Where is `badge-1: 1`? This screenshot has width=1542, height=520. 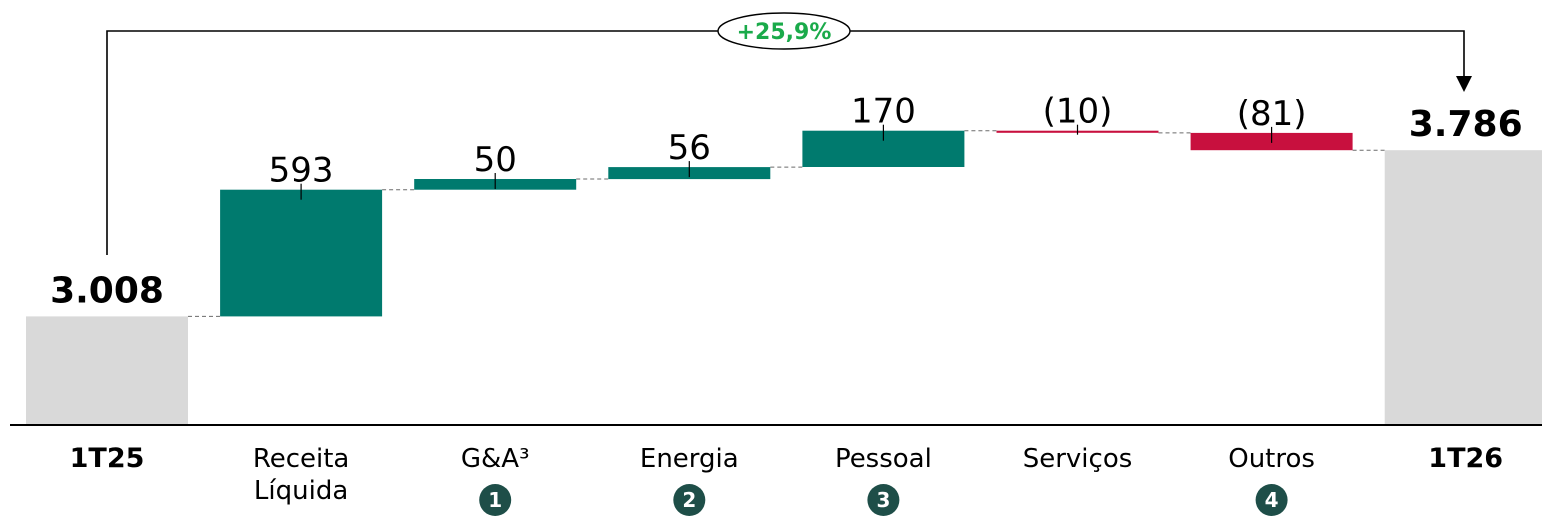 badge-1: 1 is located at coordinates (495, 500).